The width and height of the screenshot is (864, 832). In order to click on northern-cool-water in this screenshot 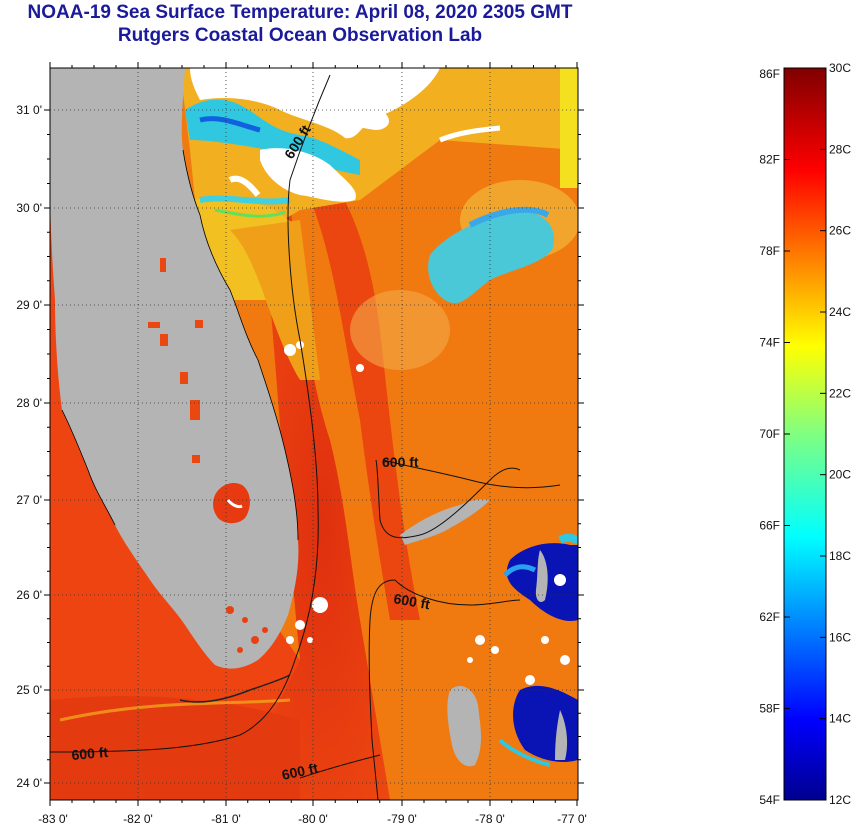, I will do `click(379, 159)`.